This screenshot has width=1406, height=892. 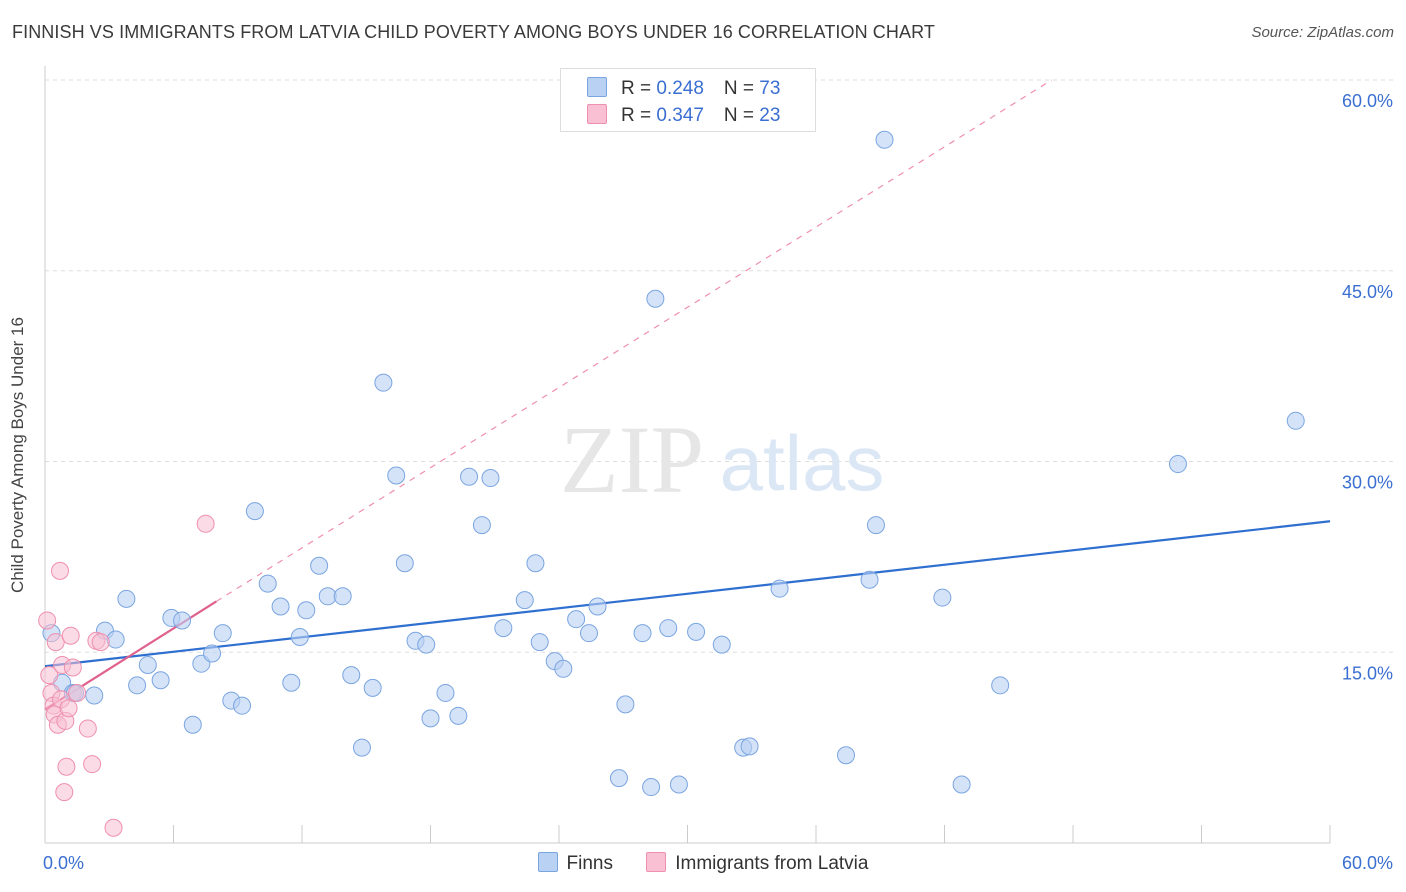 What do you see at coordinates (656, 862) in the screenshot?
I see `latvia-legend-swatch` at bounding box center [656, 862].